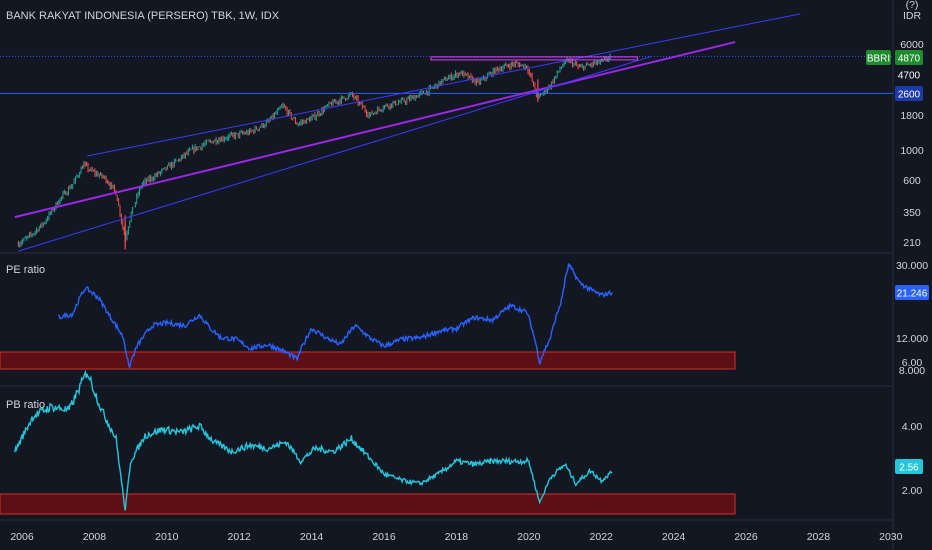  Describe the element at coordinates (368, 360) in the screenshot. I see `pe-oversold-zone` at that location.